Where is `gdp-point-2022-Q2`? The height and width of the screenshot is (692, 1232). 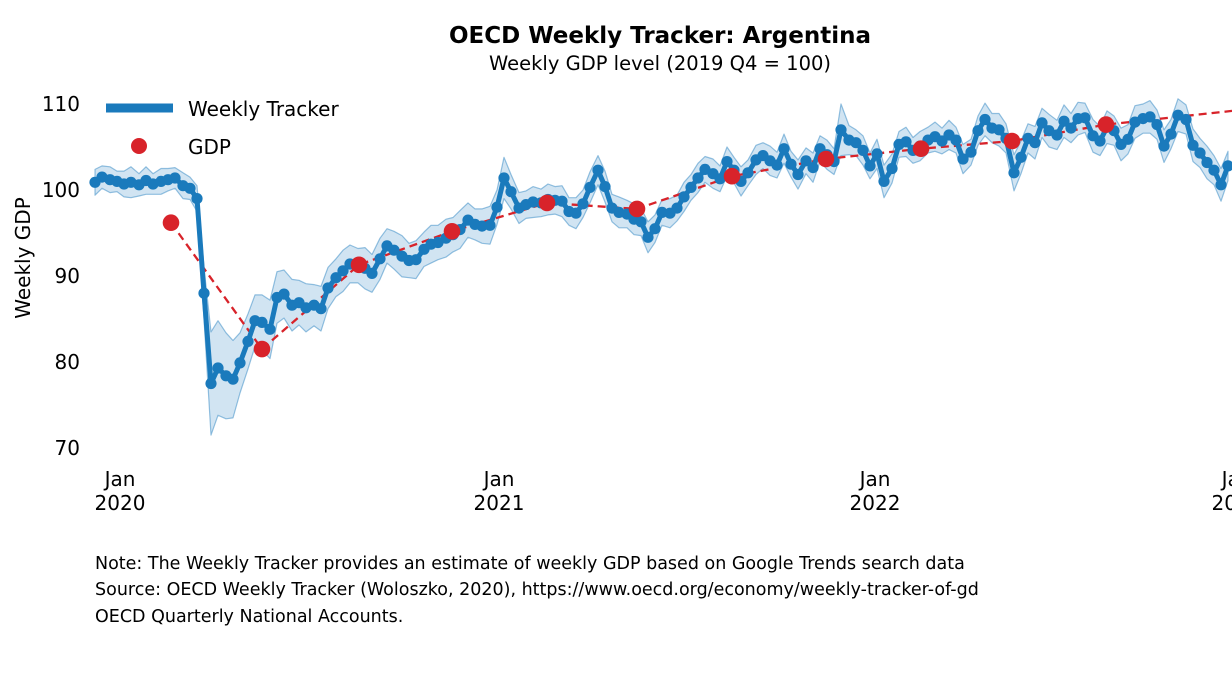 gdp-point-2022-Q2 is located at coordinates (1012, 141).